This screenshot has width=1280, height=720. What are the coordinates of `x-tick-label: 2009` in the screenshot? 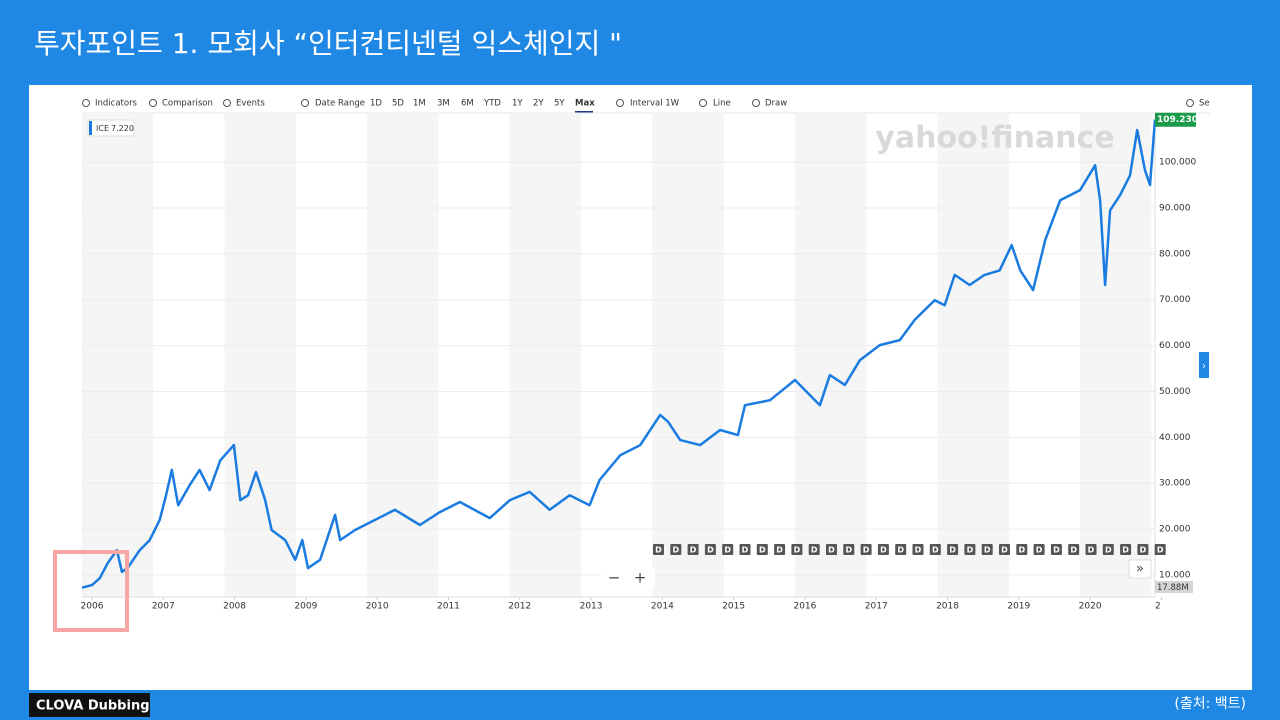 It's located at (305, 607).